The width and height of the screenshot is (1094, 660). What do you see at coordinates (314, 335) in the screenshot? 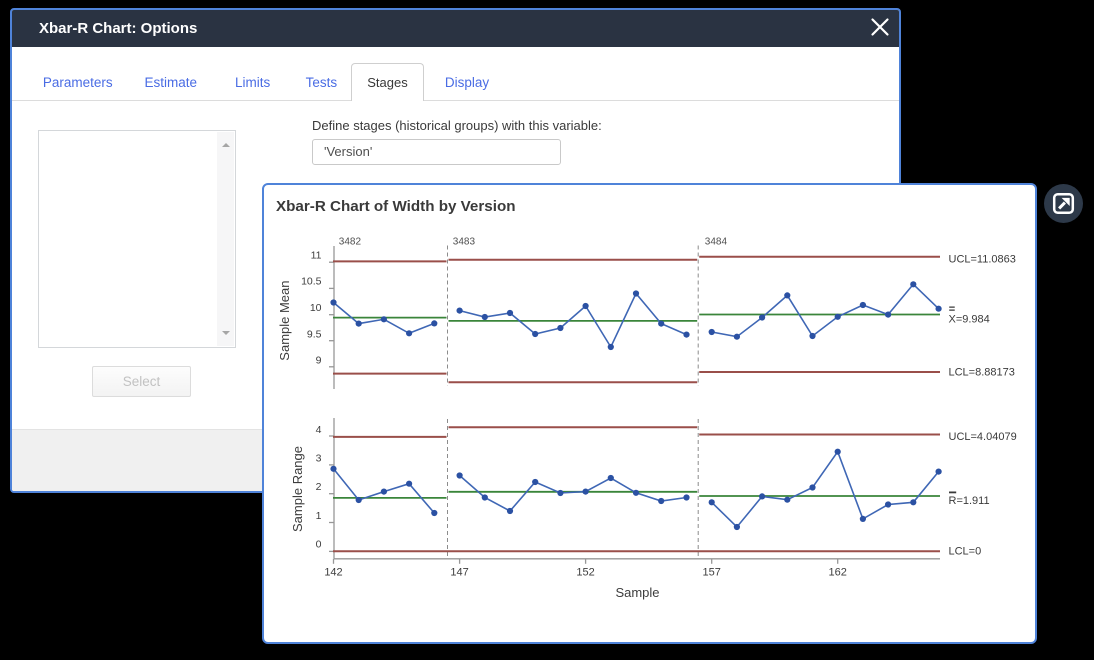
I see `svg-text: 9.5` at bounding box center [314, 335].